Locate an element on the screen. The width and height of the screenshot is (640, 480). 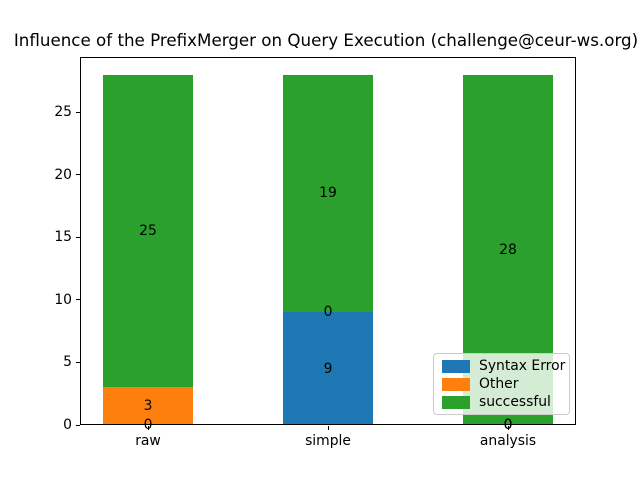
y-tick-label: 25 is located at coordinates (63, 112).